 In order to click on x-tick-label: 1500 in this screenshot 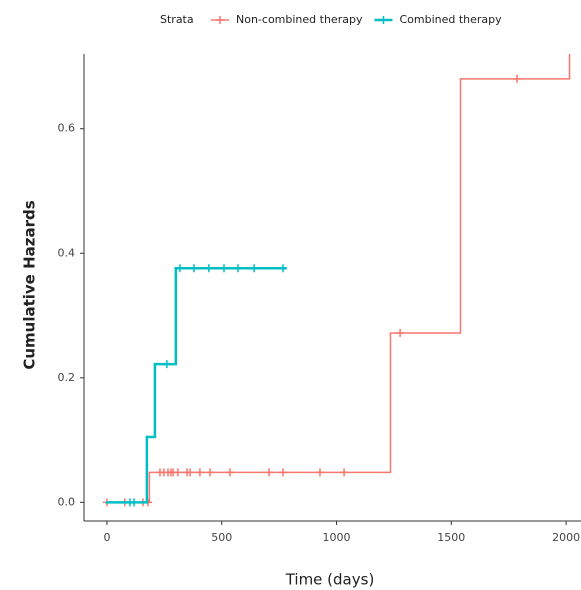, I will do `click(451, 537)`.